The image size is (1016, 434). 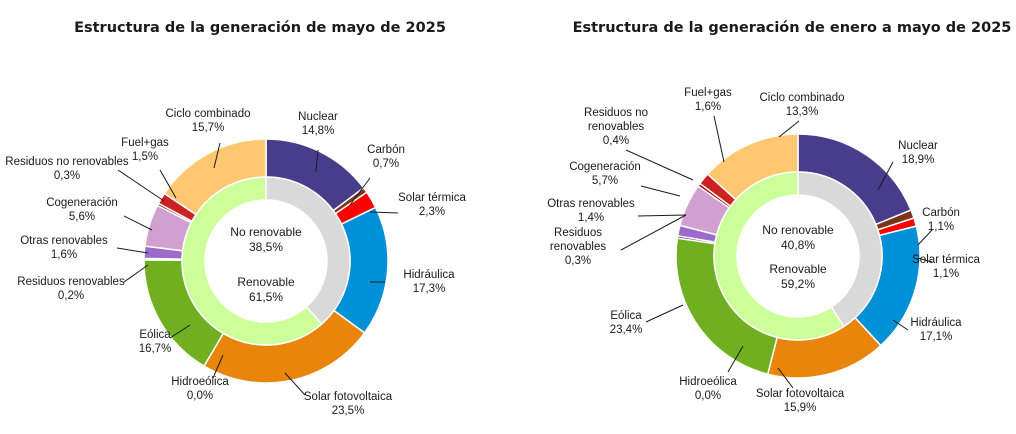 I want to click on leader-line-hidraulica, so click(x=900, y=325).